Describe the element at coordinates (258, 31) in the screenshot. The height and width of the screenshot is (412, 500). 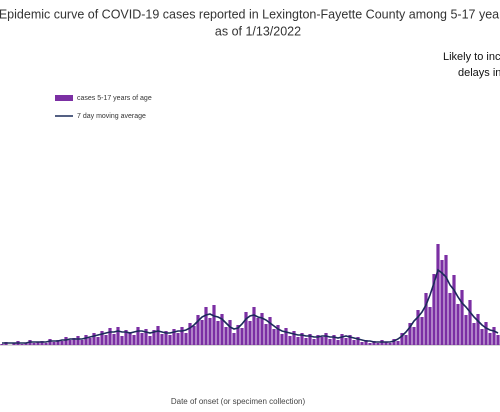
I see `chart-subtitle: as of 1/13/2022` at that location.